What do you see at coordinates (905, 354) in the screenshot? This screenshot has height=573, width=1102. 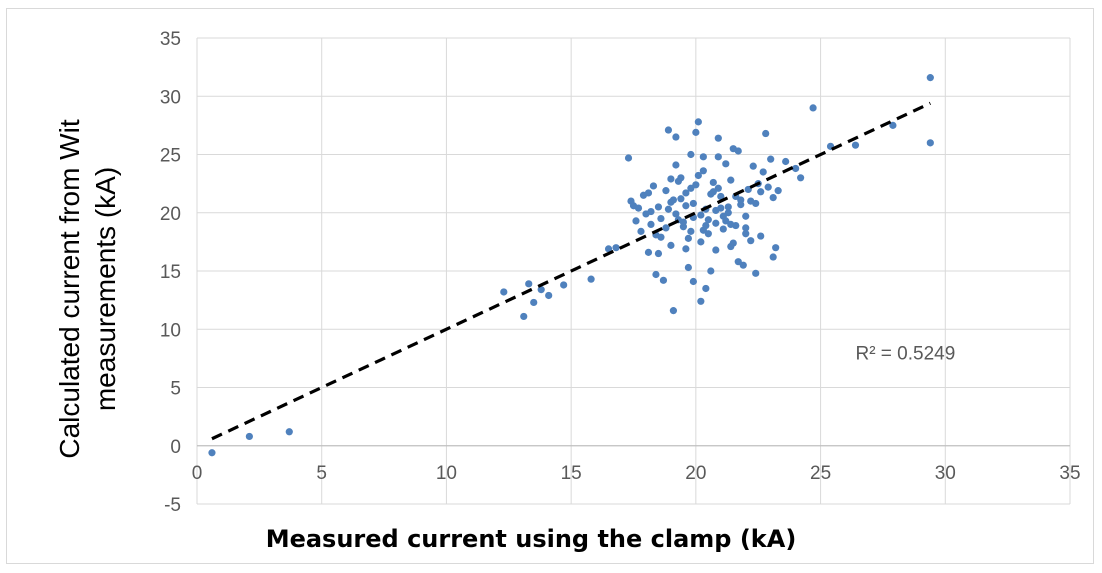 I see `r-squared-annotation: R² = 0.5249` at bounding box center [905, 354].